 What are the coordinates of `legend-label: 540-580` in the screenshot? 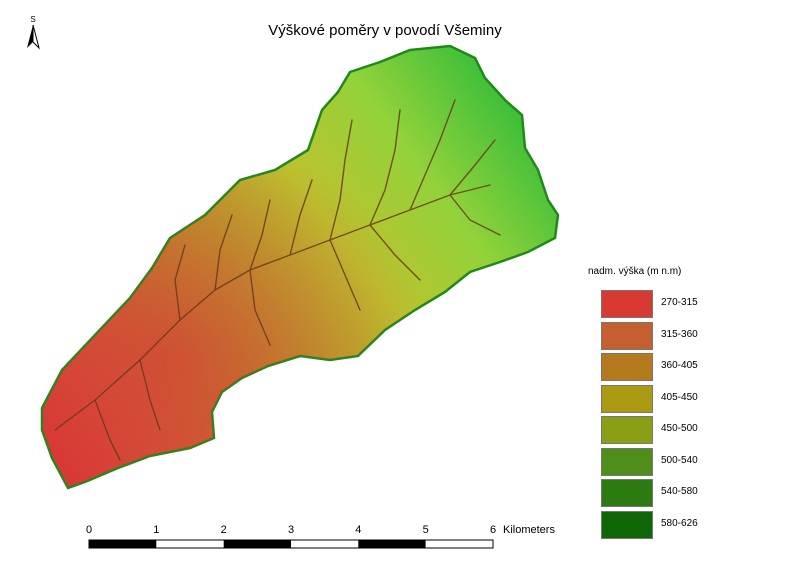 It's located at (679, 491).